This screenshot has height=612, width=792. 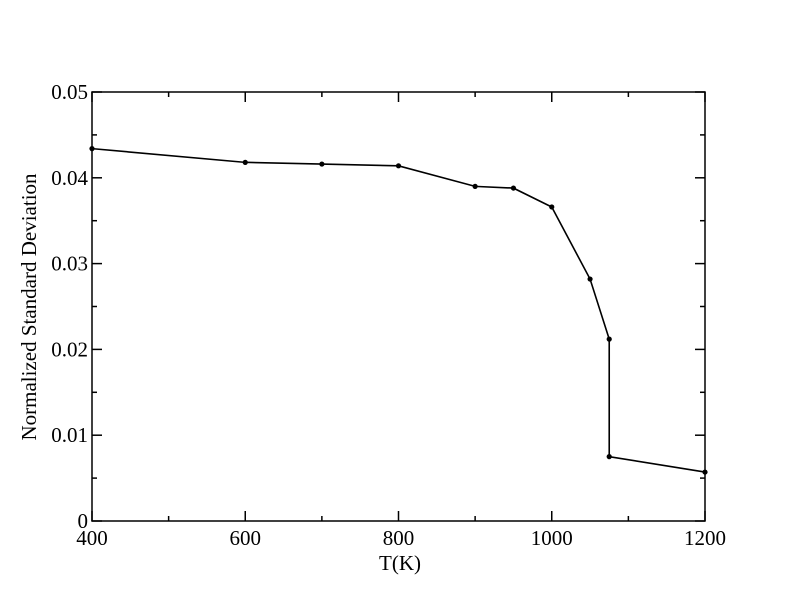 What do you see at coordinates (400, 563) in the screenshot?
I see `x-axis-title: T(K)` at bounding box center [400, 563].